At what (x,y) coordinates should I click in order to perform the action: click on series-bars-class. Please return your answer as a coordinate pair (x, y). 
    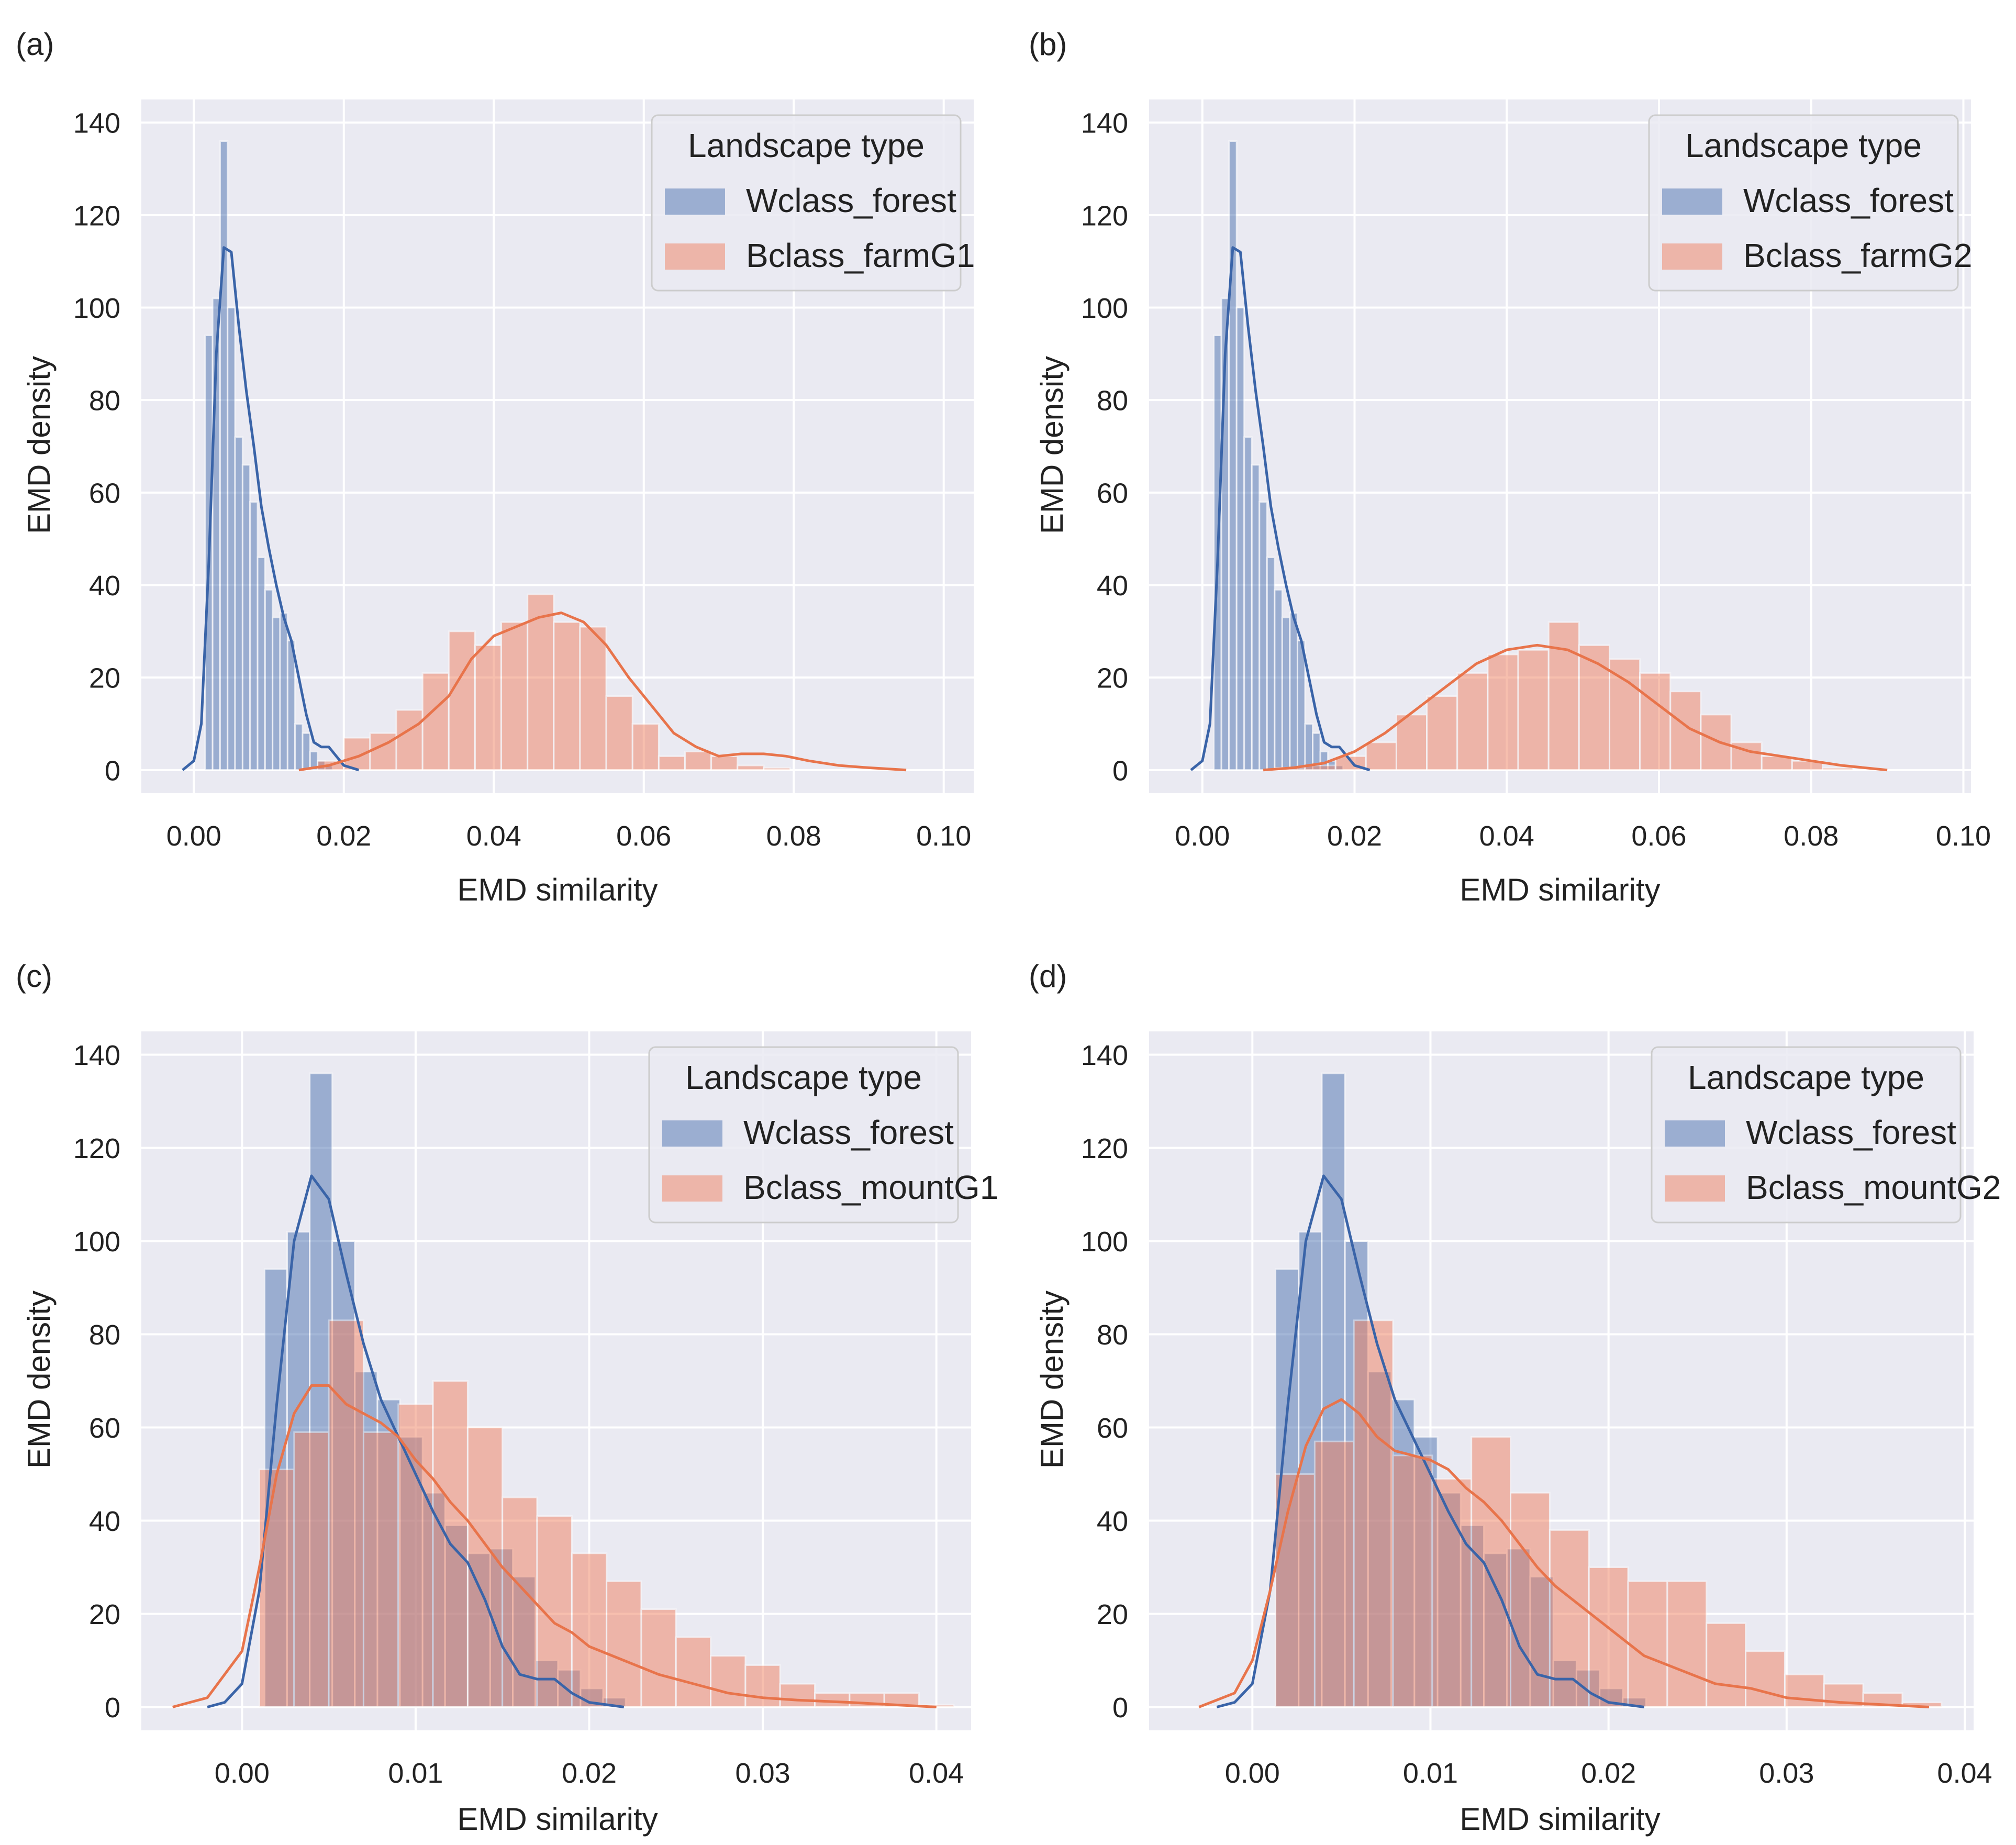
    Looking at the image, I should click on (1564, 696).